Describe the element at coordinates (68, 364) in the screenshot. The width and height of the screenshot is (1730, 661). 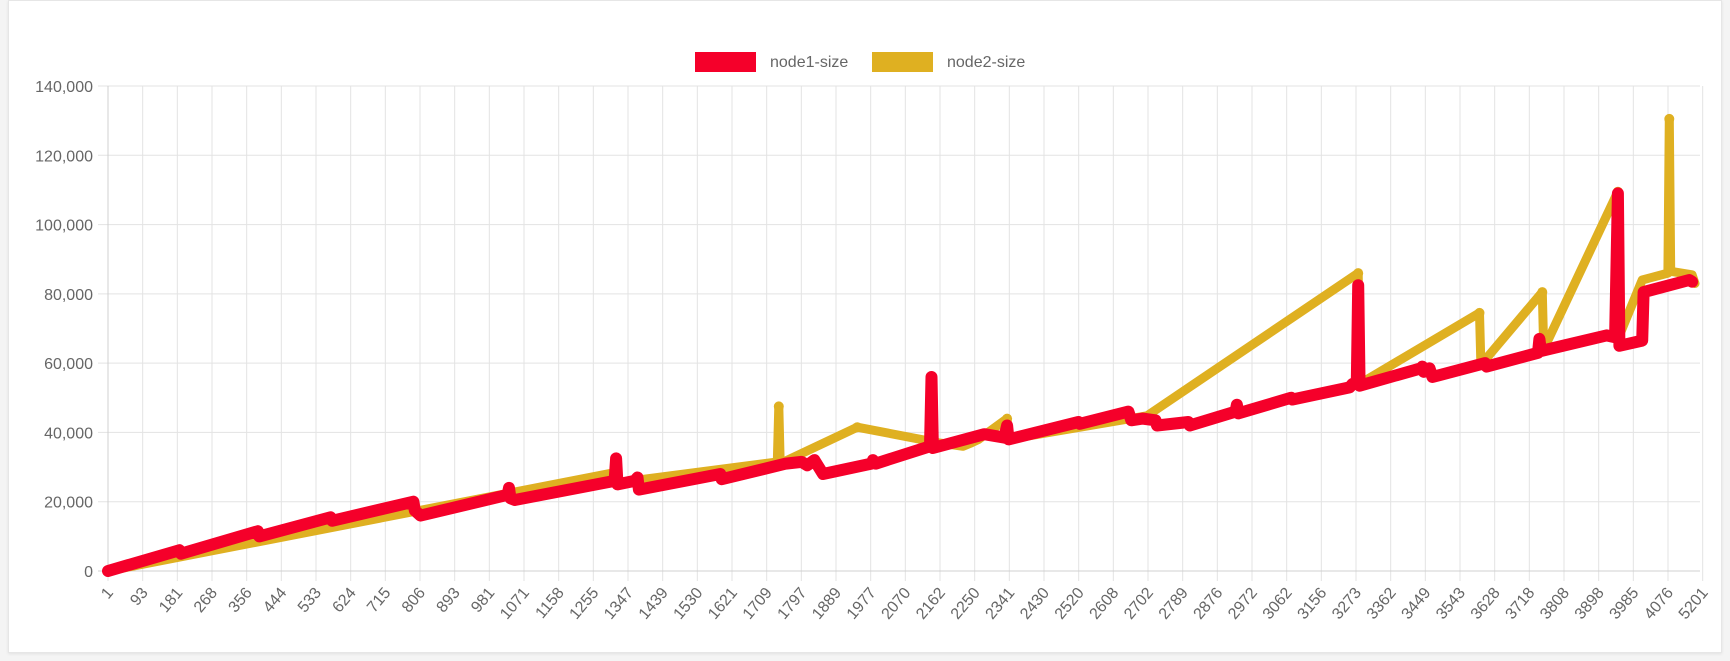
I see `y-tick-label: 60,000` at that location.